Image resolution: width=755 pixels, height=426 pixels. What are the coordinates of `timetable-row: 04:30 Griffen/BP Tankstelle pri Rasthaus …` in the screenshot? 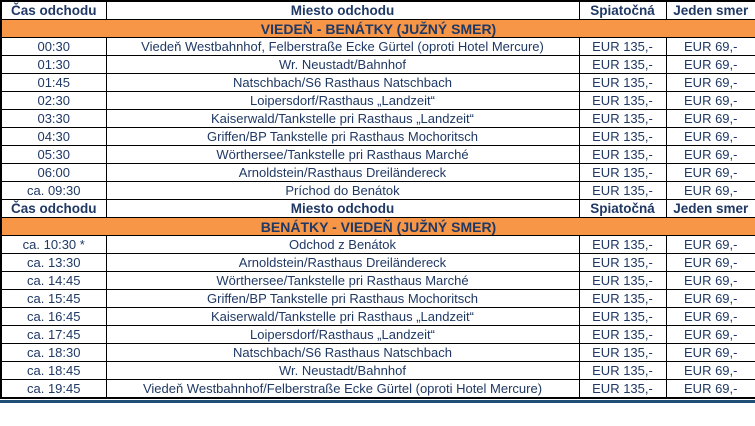 It's located at (377, 136).